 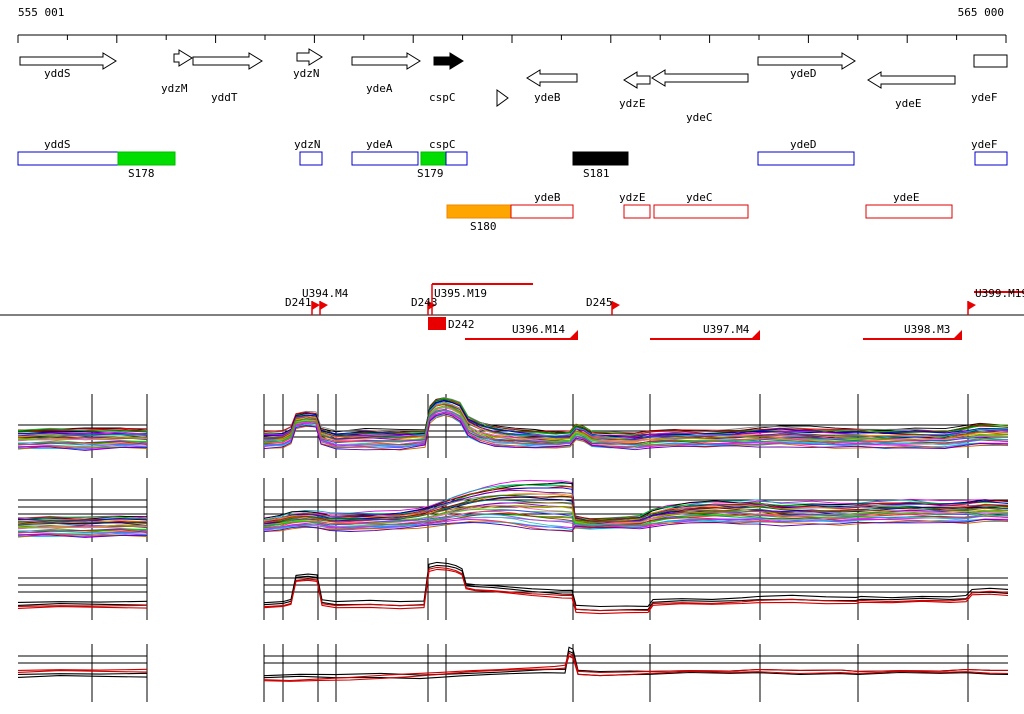 I want to click on annotation-label: S179, so click(x=430, y=173).